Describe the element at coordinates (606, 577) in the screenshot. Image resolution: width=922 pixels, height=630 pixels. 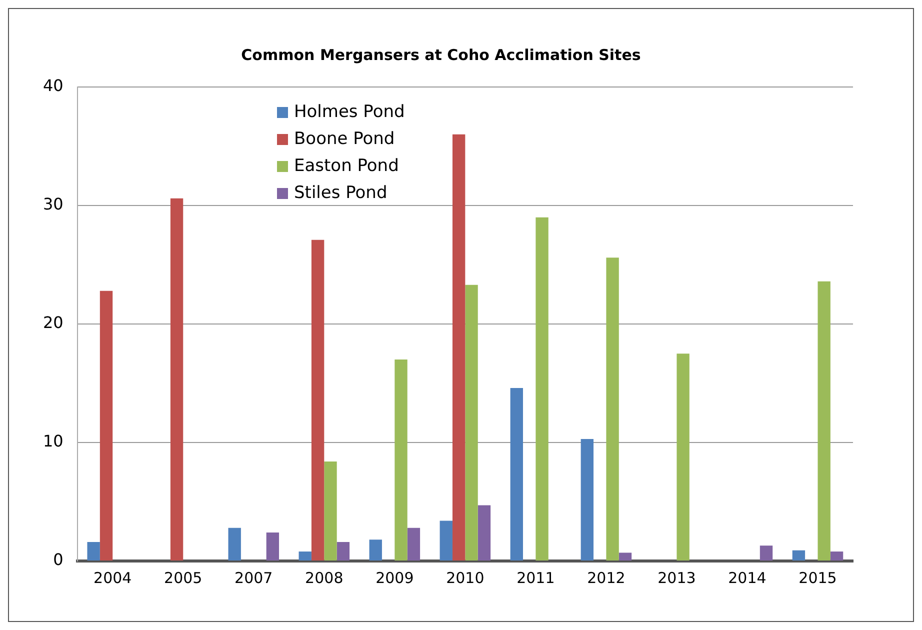
I see `x-tick-label: 2012` at that location.